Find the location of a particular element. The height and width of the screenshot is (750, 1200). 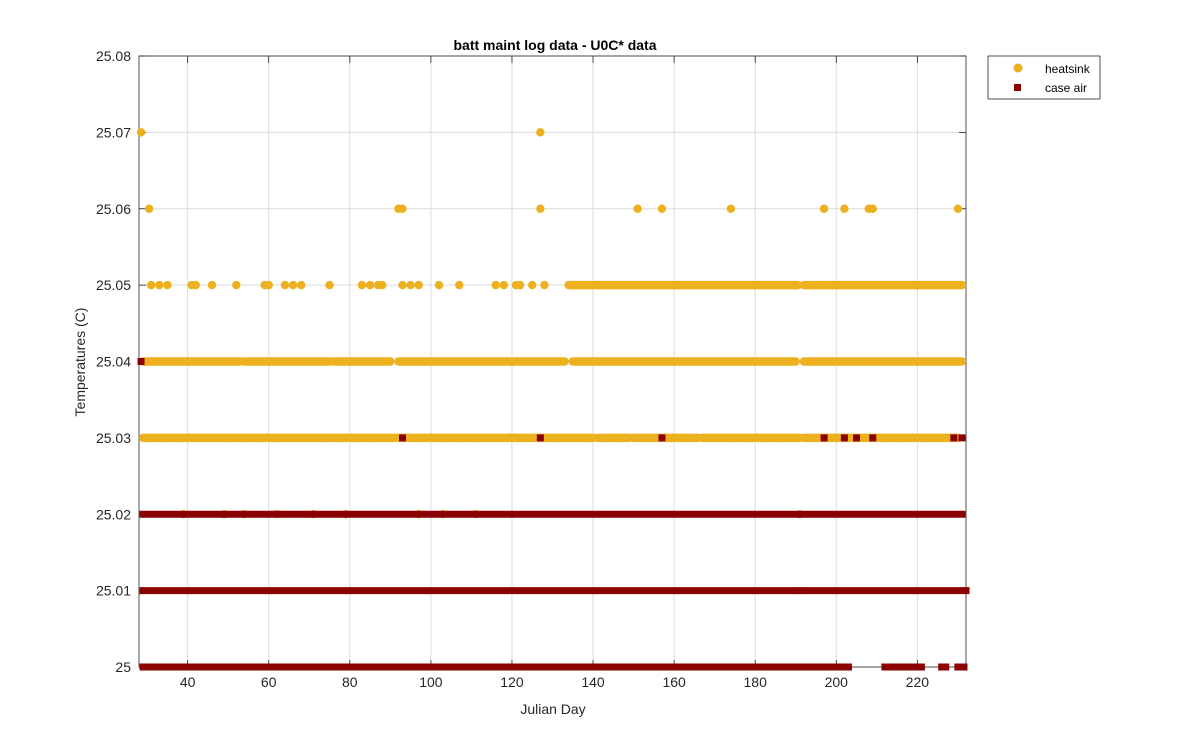

legend-heatsink-label: heatsink is located at coordinates (1068, 69).